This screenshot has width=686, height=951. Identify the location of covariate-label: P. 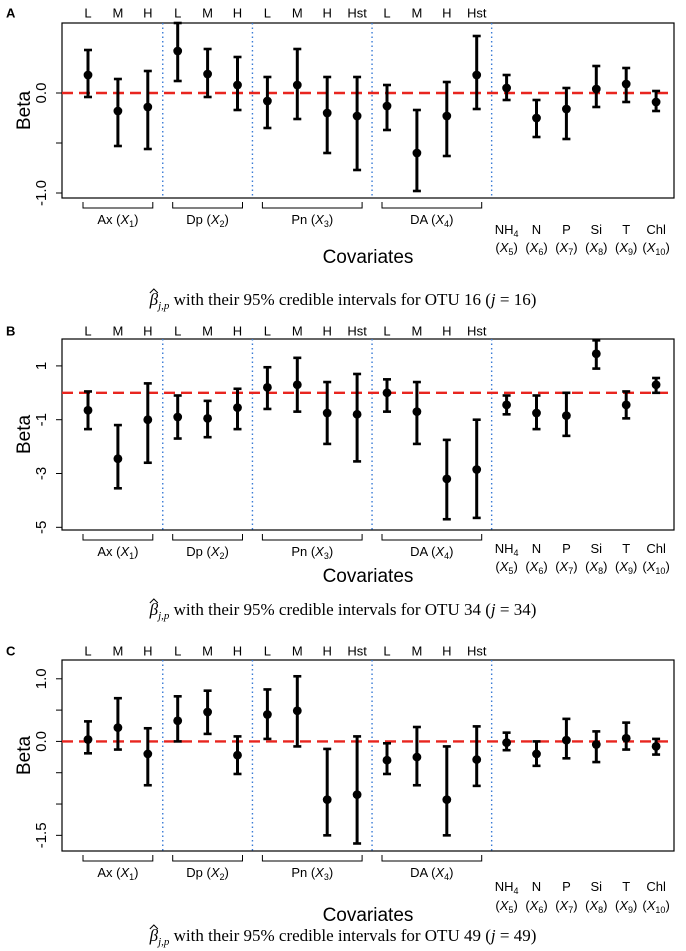
(566, 548).